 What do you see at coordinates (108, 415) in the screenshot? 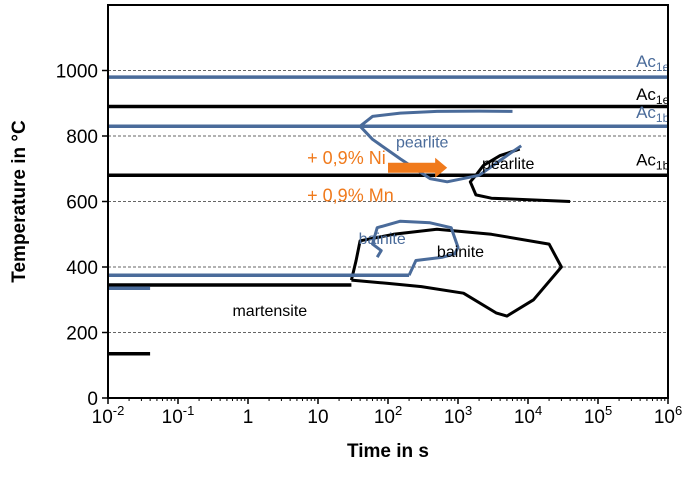
I see `x-tick-label: 10⁻²` at bounding box center [108, 415].